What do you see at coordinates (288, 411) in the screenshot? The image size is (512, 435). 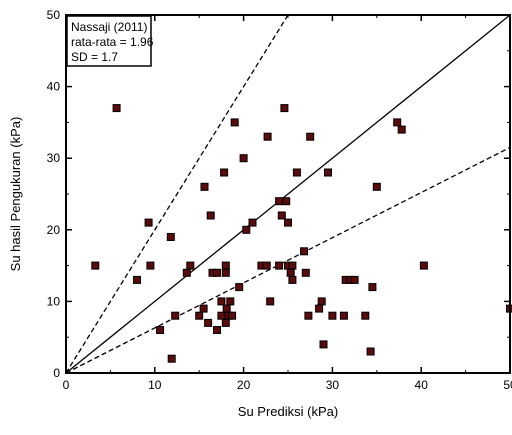 I see `x-axis-label: Su Prediksi (kPa)` at bounding box center [288, 411].